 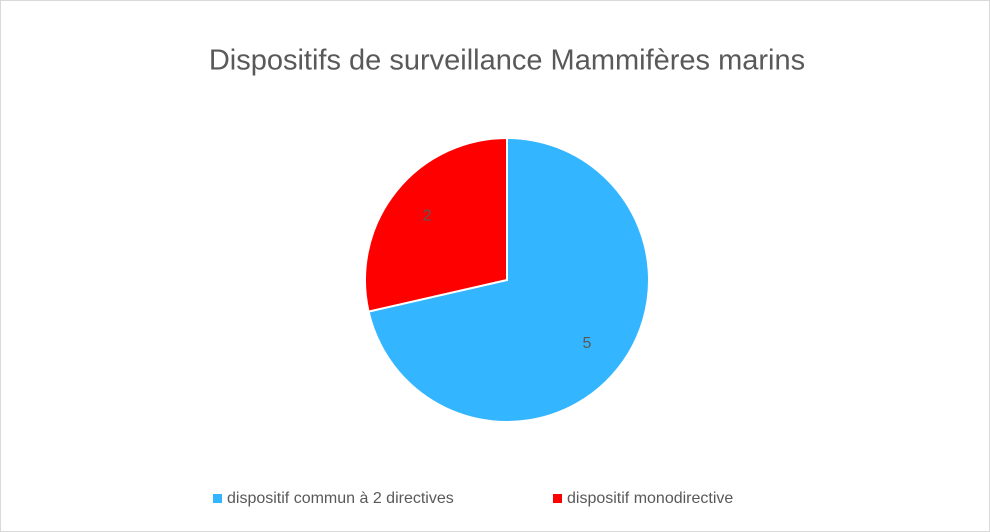 I want to click on legend-label: dispositif monodirective, so click(x=650, y=498).